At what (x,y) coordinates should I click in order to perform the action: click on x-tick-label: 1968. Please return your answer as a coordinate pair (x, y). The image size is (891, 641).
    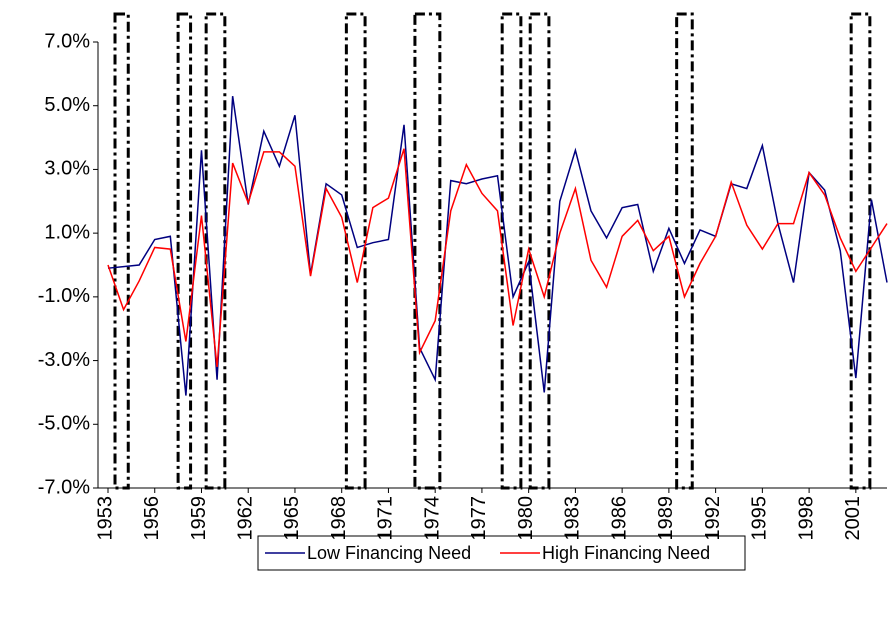
    Looking at the image, I should click on (339, 518).